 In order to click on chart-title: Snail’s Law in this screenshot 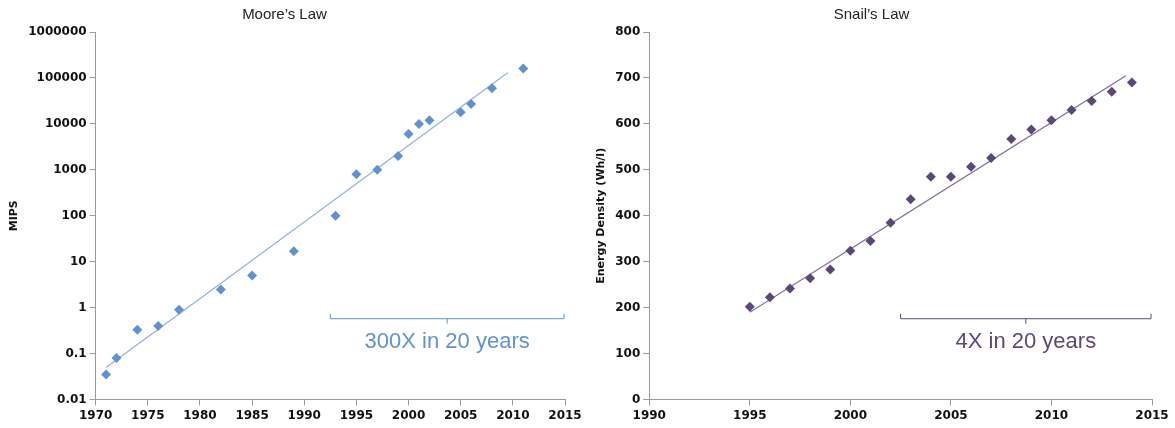, I will do `click(871, 14)`.